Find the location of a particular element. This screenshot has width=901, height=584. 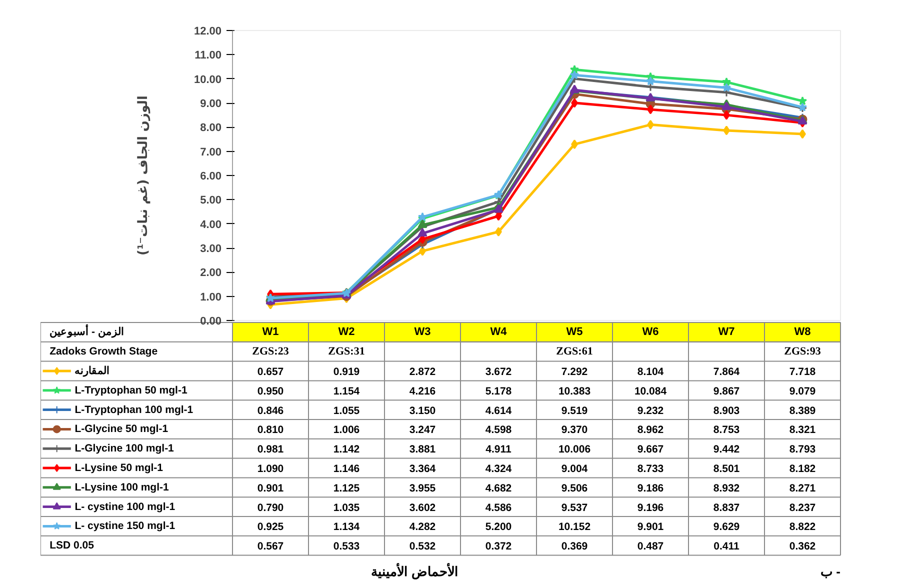

data-label: 4.282 is located at coordinates (422, 527).